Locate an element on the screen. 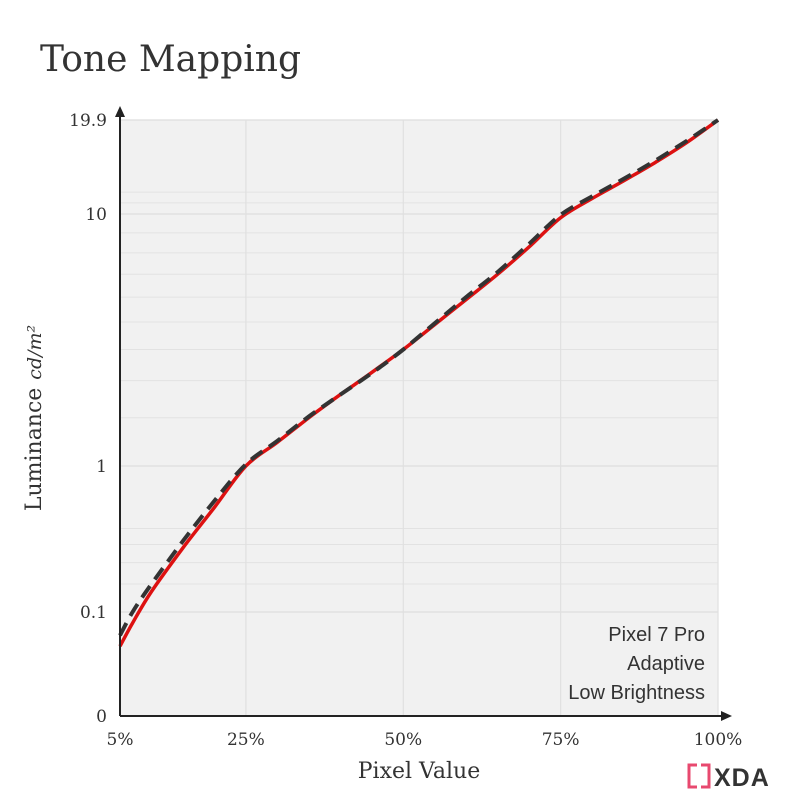  x-tick-label: 75% is located at coordinates (561, 740).